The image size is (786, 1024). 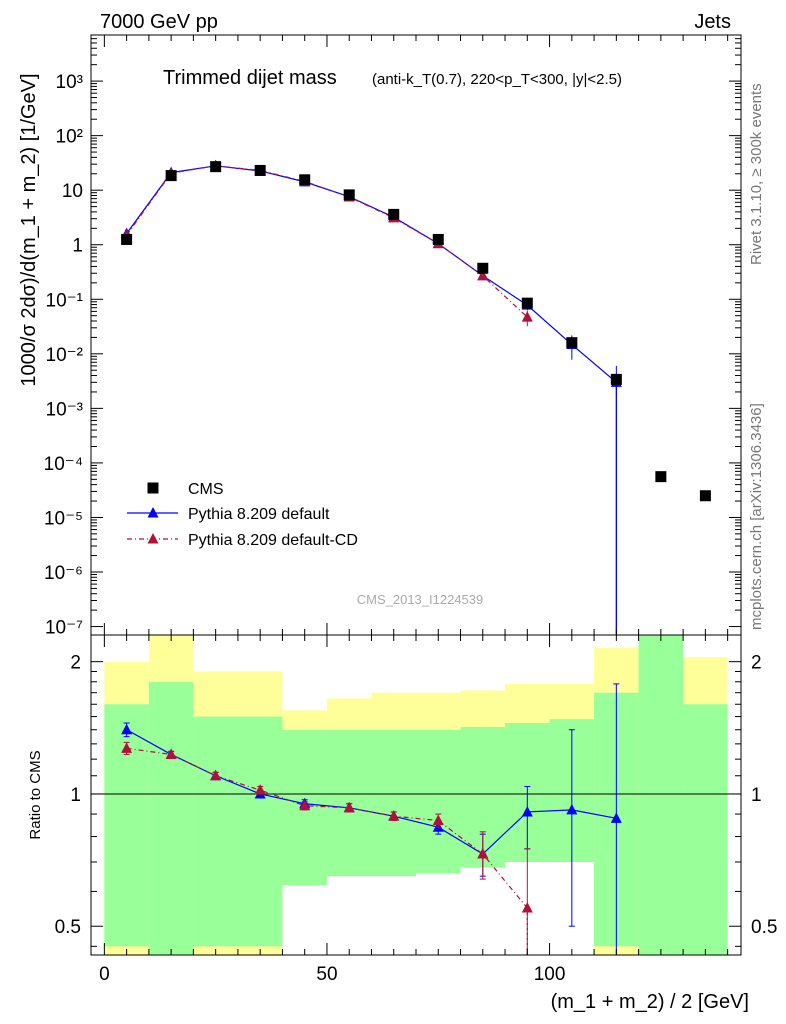 What do you see at coordinates (259, 514) in the screenshot?
I see `legend-label: Pythia 8.209 default` at bounding box center [259, 514].